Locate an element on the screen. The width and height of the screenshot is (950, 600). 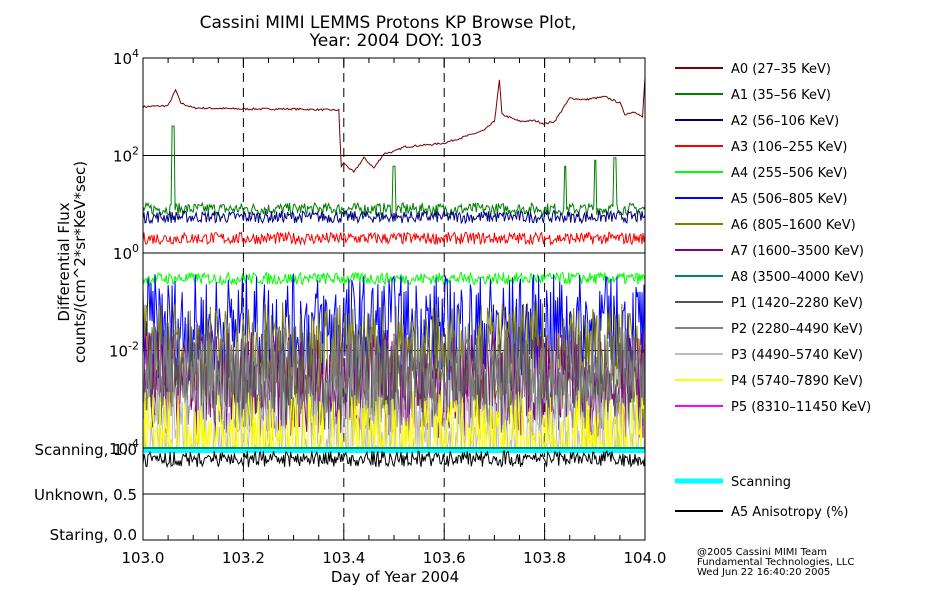
y-tick-label: 10⁴ is located at coordinates (126, 57).